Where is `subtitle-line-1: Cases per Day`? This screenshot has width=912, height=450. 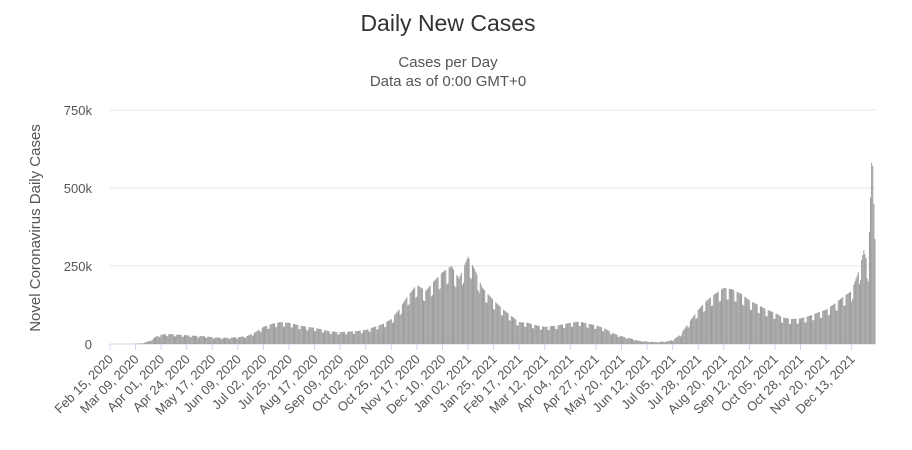
subtitle-line-1: Cases per Day is located at coordinates (448, 62).